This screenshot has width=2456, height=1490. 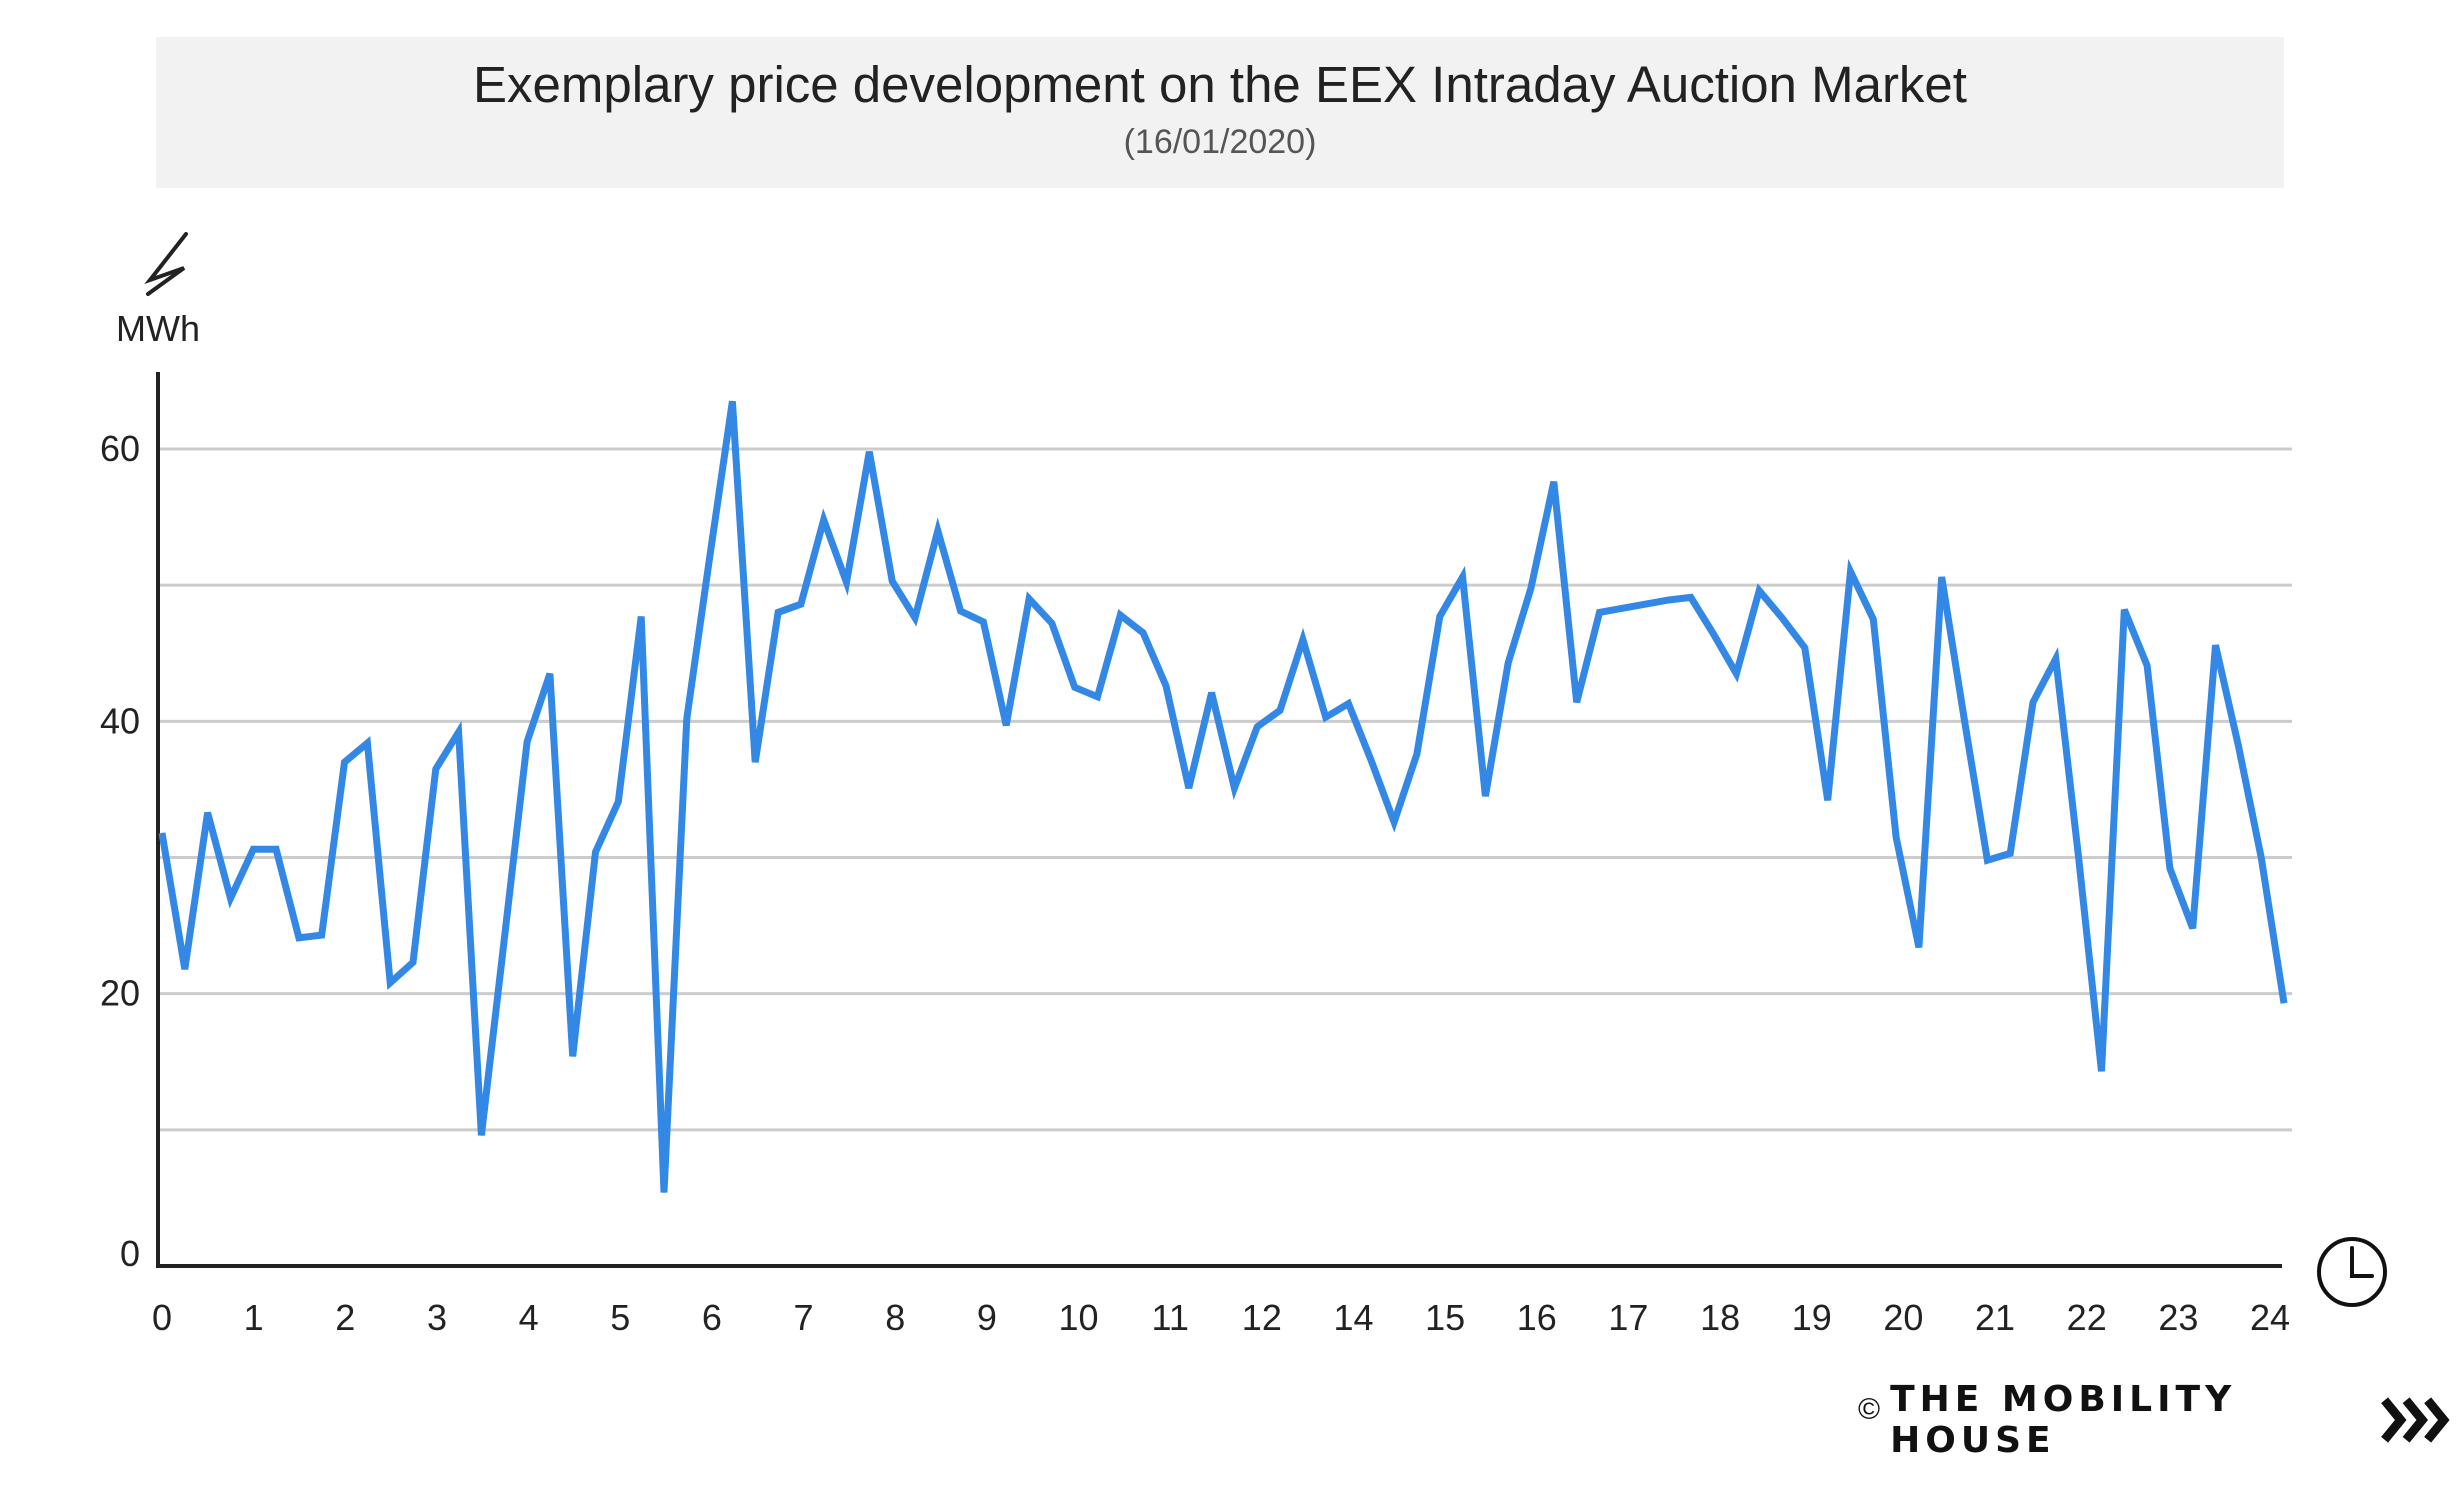 What do you see at coordinates (895, 1317) in the screenshot?
I see `x-tick-label: 8` at bounding box center [895, 1317].